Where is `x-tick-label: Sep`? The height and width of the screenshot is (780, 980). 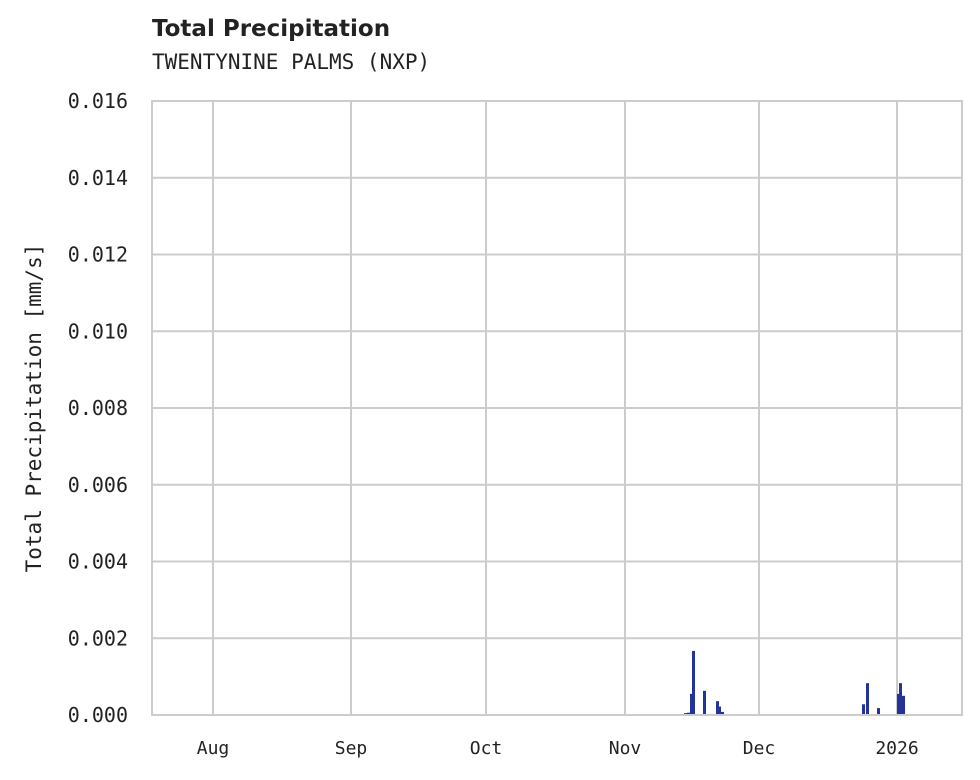 x-tick-label: Sep is located at coordinates (351, 748).